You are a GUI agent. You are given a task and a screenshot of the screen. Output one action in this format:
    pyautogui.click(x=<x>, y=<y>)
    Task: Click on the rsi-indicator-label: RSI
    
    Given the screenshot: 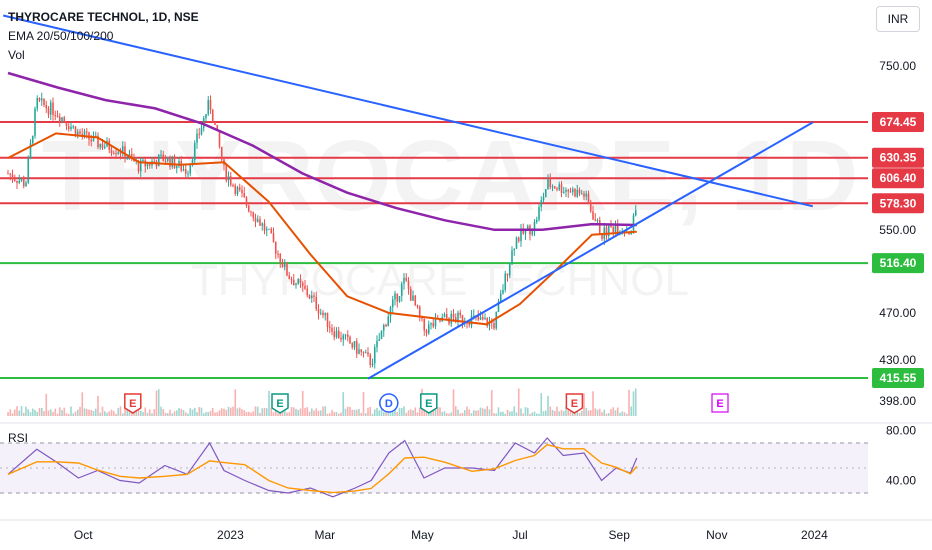 What is the action you would take?
    pyautogui.click(x=18, y=438)
    